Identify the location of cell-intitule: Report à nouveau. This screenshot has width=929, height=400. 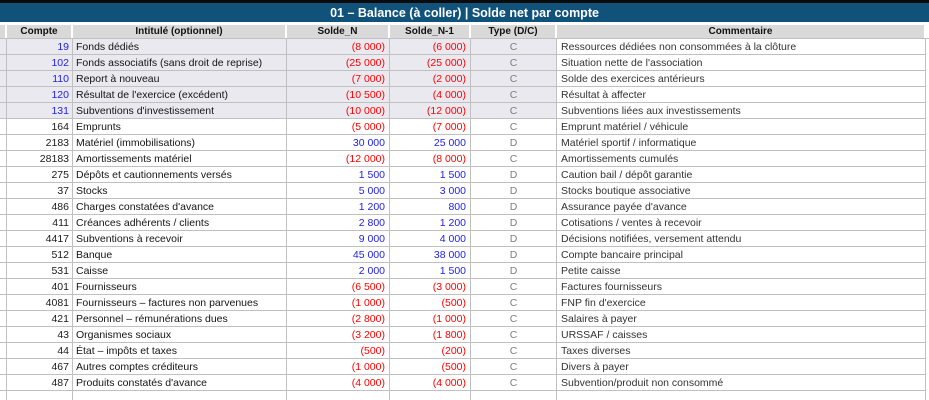
(180, 79).